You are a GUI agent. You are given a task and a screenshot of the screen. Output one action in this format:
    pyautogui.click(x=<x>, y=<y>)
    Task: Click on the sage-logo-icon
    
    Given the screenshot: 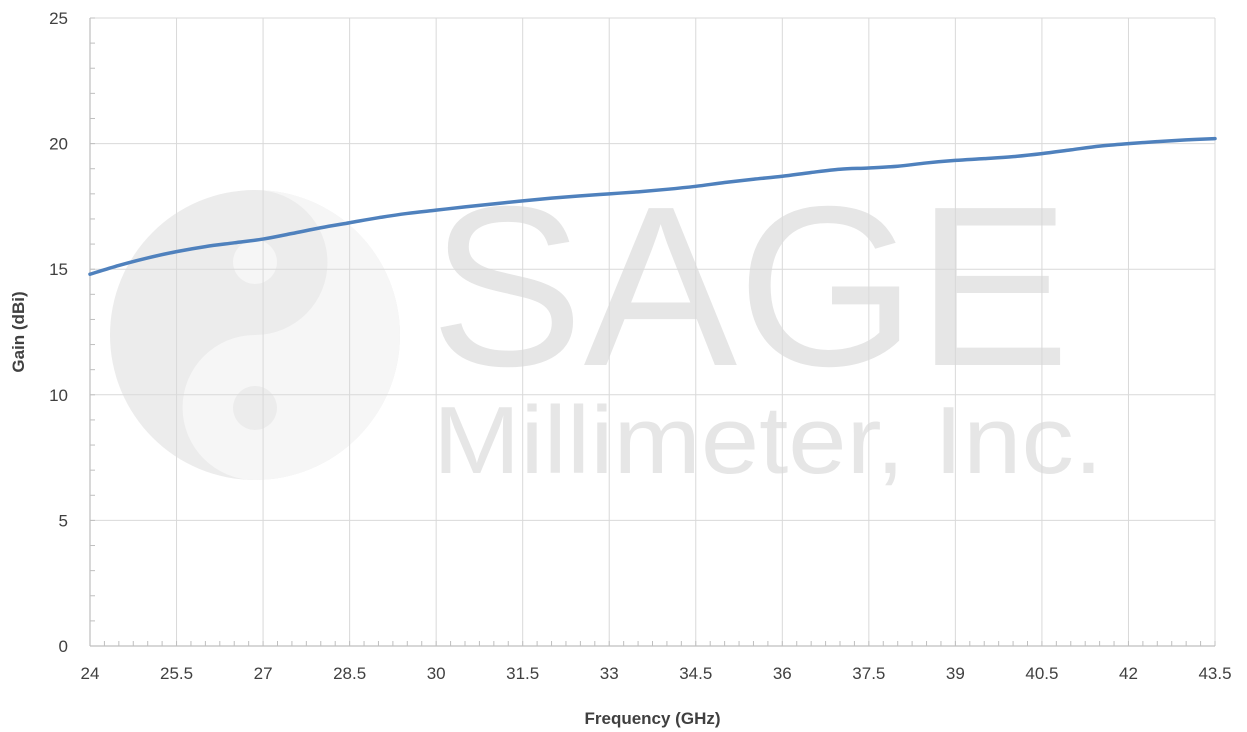 What is the action you would take?
    pyautogui.click(x=255, y=335)
    